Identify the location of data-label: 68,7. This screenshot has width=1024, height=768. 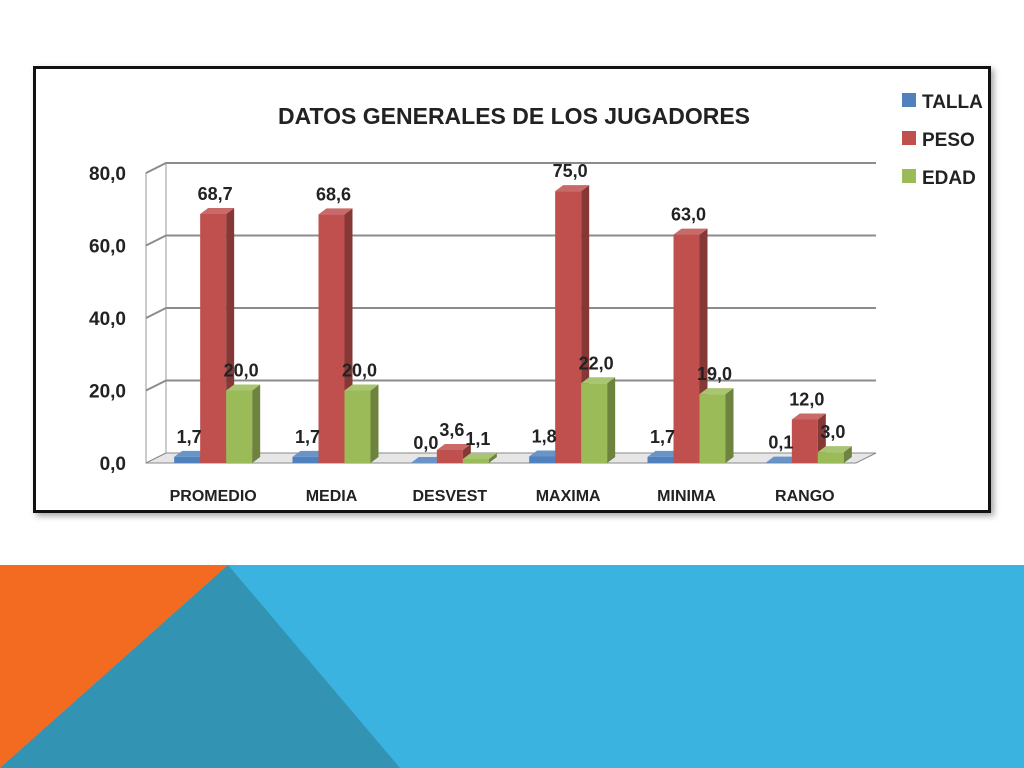
(215, 194).